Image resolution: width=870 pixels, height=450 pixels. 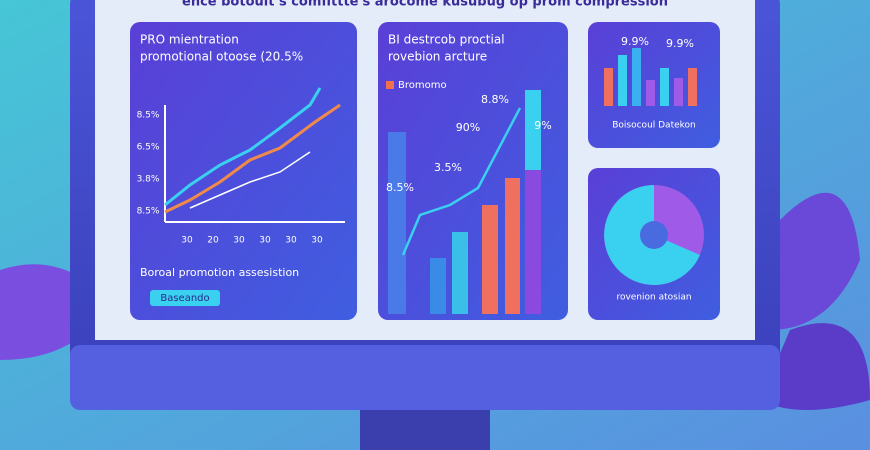 What do you see at coordinates (653, 298) in the screenshot?
I see `panel-caption: rovenion atosian` at bounding box center [653, 298].